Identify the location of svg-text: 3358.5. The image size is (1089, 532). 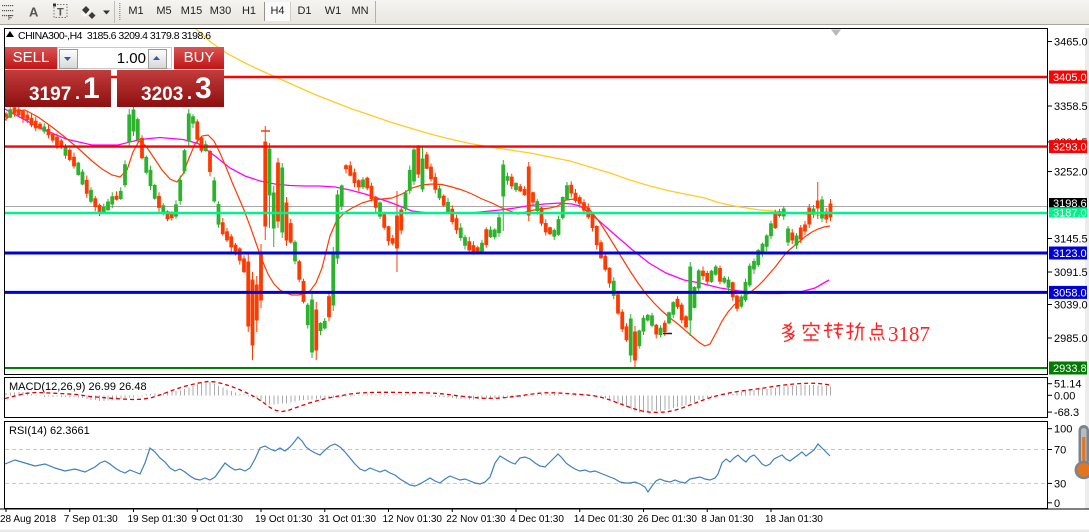
(1071, 107).